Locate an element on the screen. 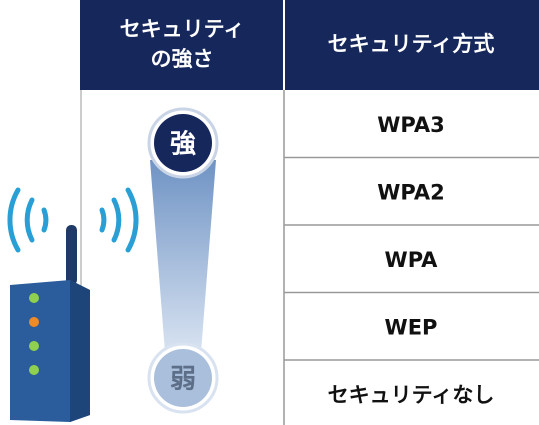 The image size is (539, 425). strong-label: 強 is located at coordinates (183, 145).